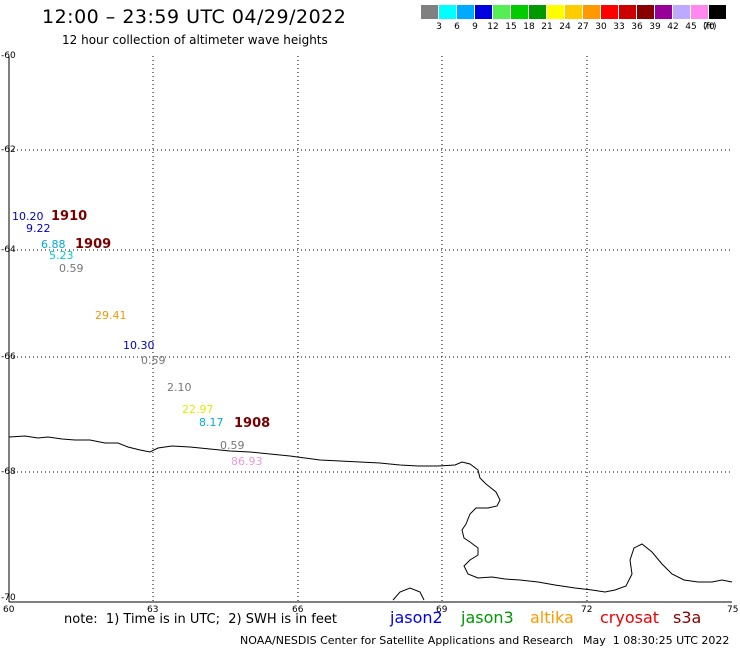 This screenshot has height=650, width=740. I want to click on map-title: 12:00 – 23:59 UTC 04/29/2022, so click(194, 17).